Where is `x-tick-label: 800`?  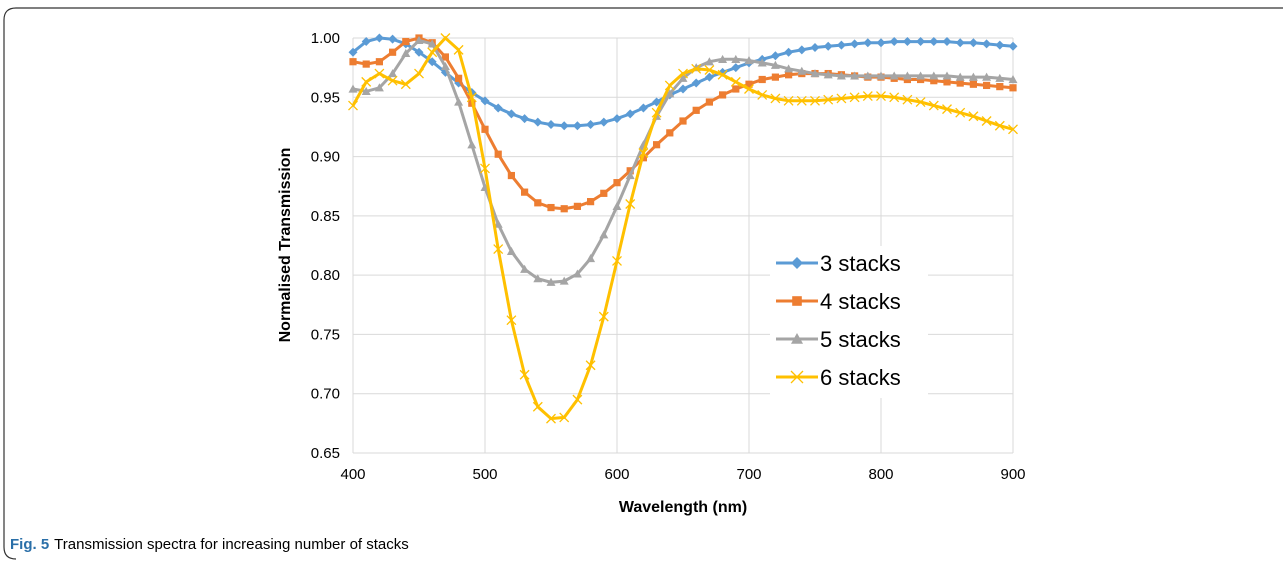 x-tick-label: 800 is located at coordinates (880, 474).